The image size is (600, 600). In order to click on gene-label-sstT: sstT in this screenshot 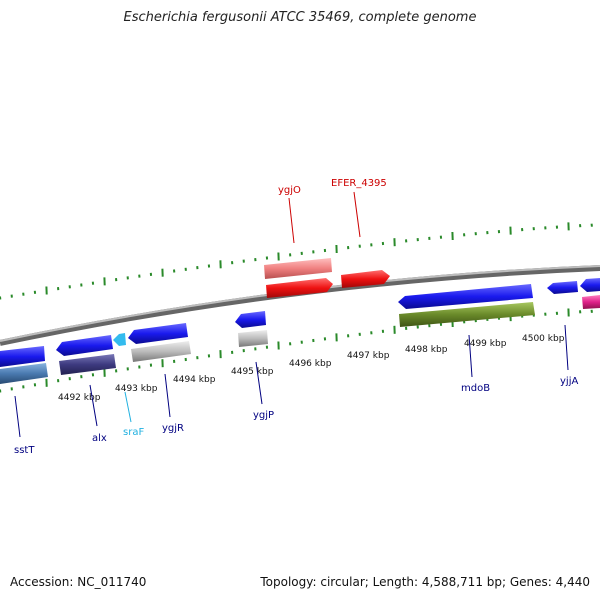, I will do `click(24, 450)`.